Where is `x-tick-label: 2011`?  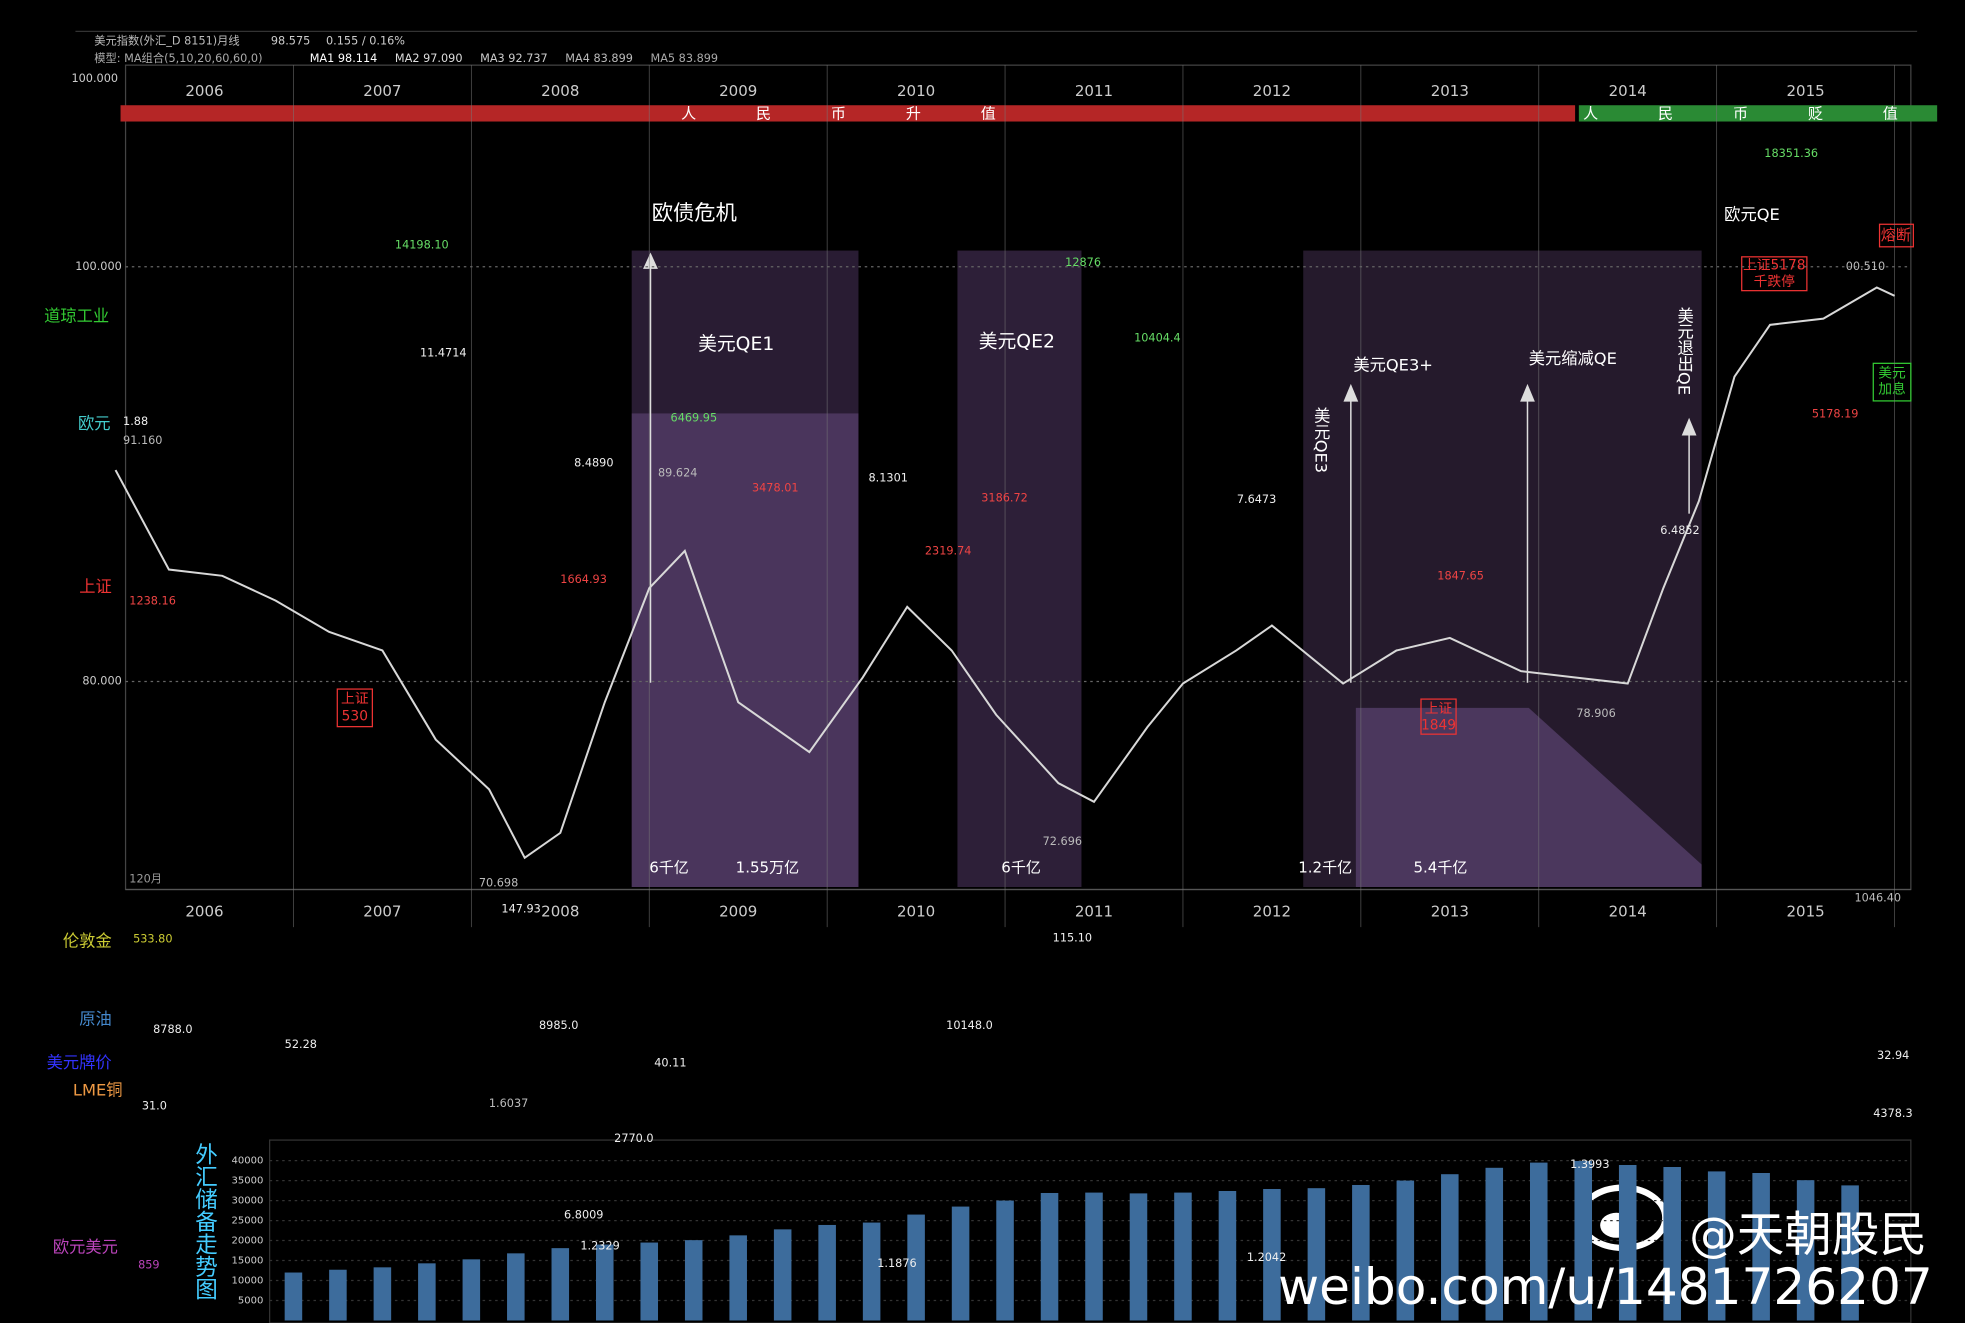
x-tick-label: 2011 is located at coordinates (1094, 912).